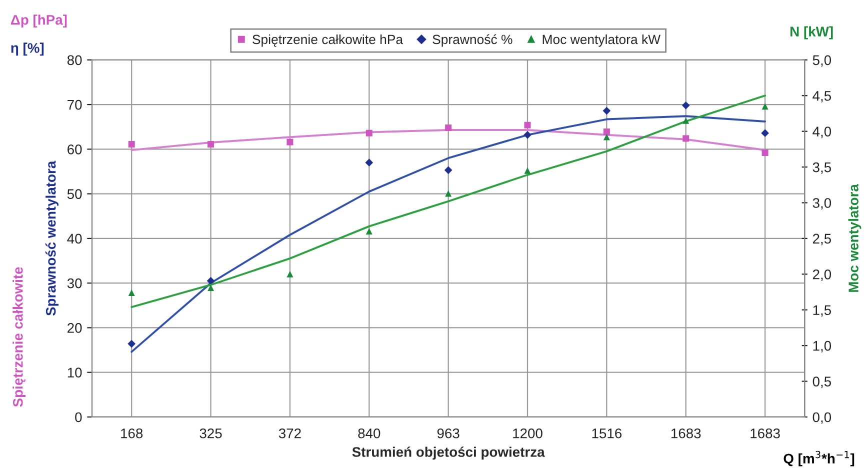  I want to click on y2-tick-label: 3,0, so click(822, 204).